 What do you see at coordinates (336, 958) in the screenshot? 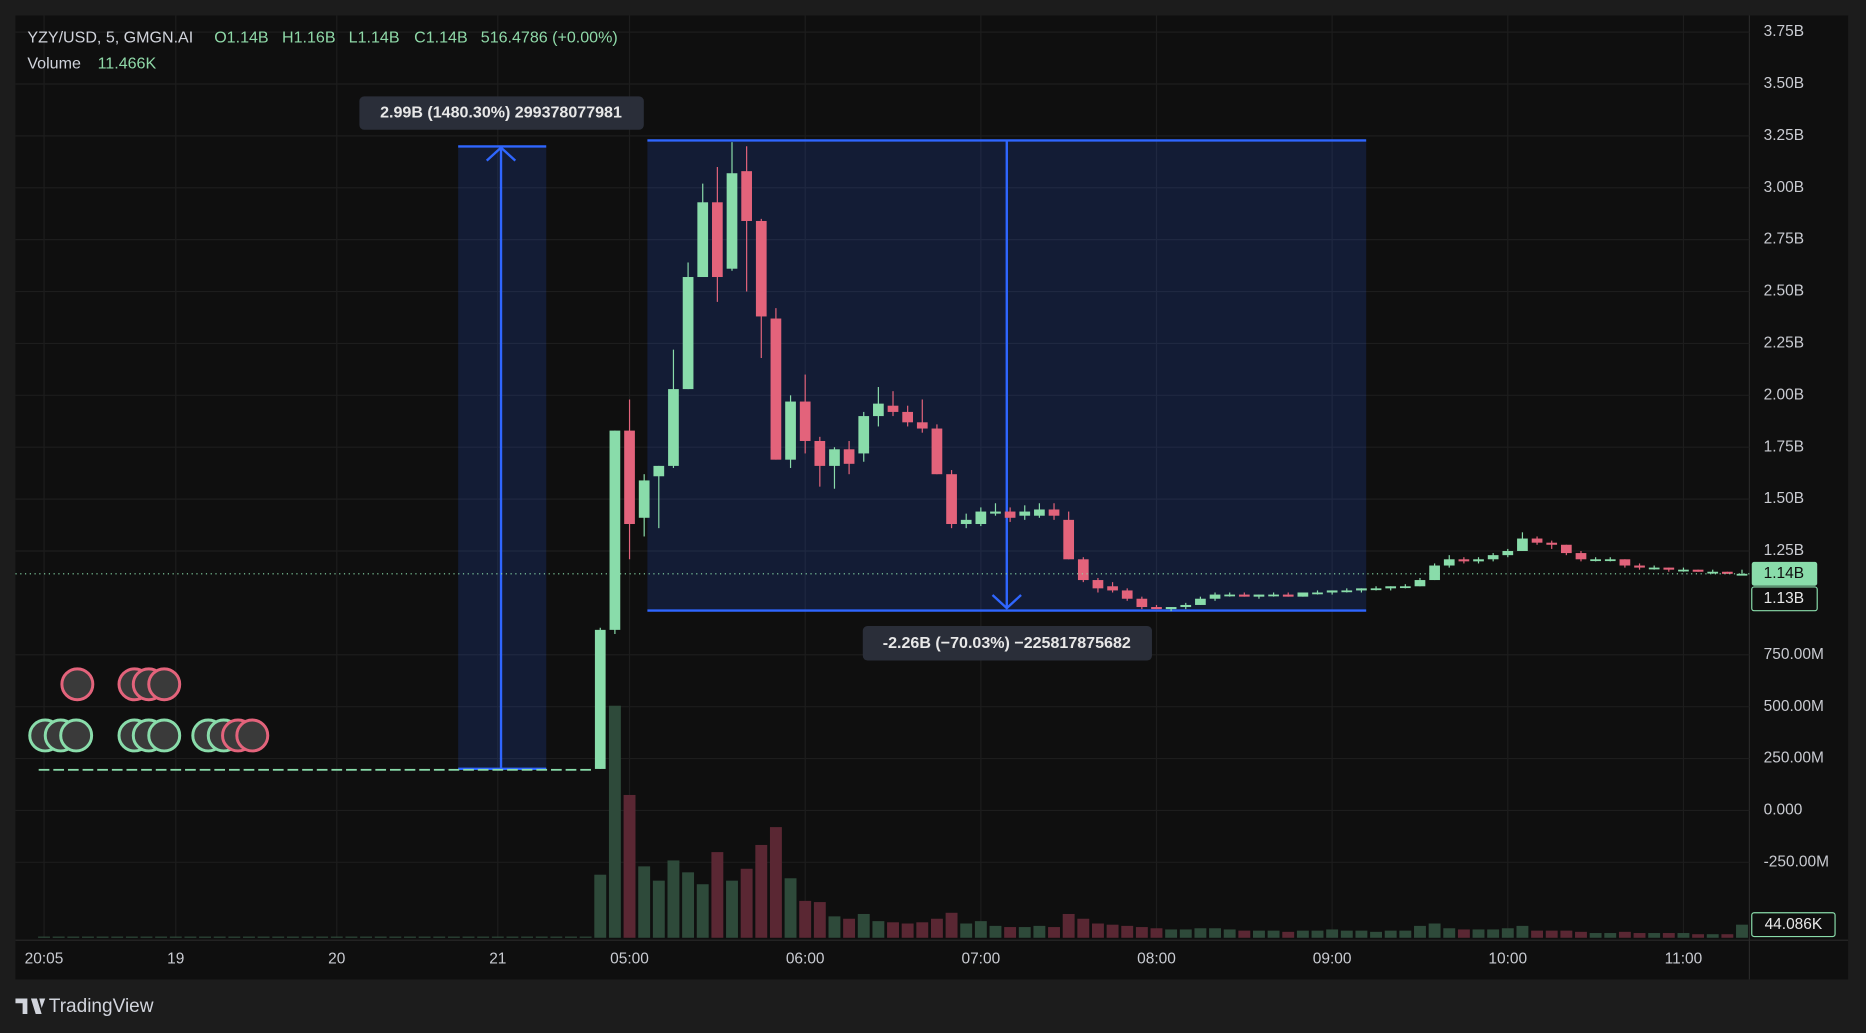
I see `x-tick-label: 20` at bounding box center [336, 958].